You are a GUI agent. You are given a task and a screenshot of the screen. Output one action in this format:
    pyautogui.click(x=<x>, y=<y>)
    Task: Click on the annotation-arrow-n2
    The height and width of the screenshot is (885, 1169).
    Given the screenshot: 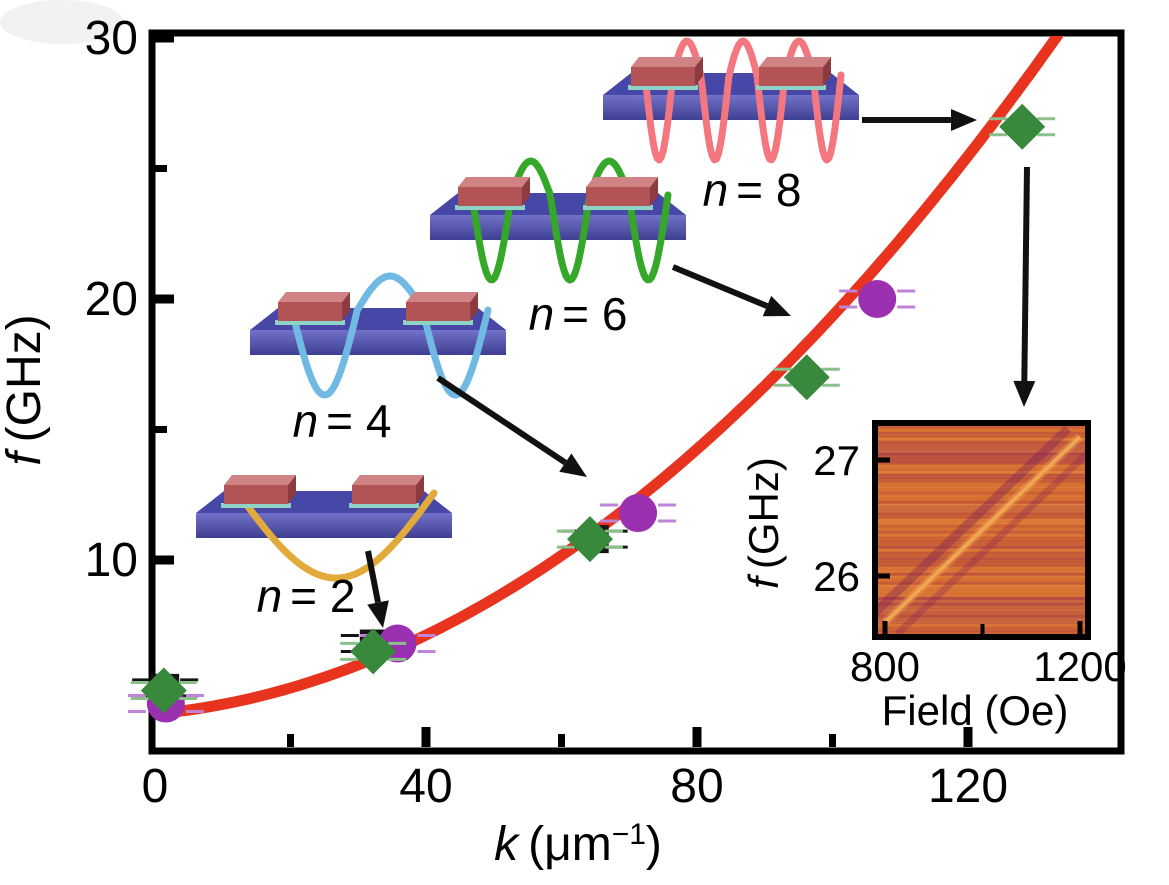 What is the action you would take?
    pyautogui.click(x=377, y=589)
    